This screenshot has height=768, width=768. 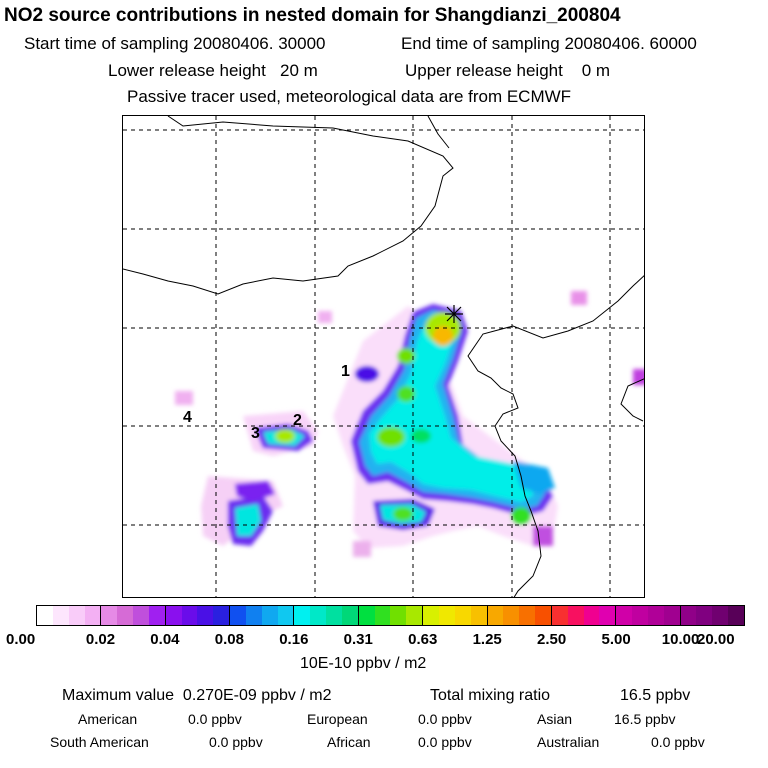 I want to click on colorbar-tick-label: 0.08, so click(x=229, y=639).